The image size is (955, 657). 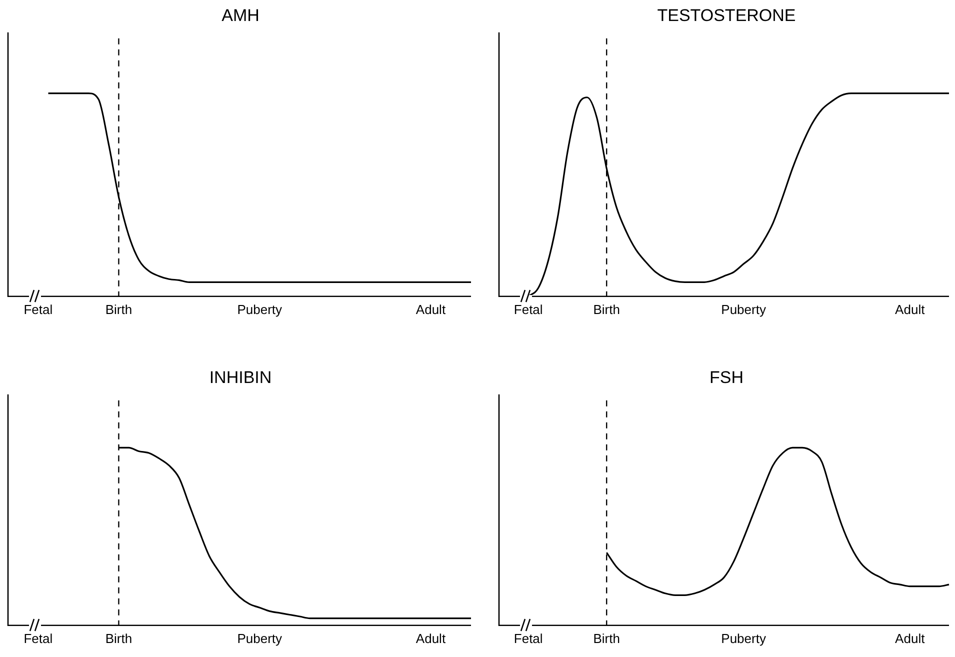 What do you see at coordinates (240, 377) in the screenshot?
I see `chart-title: INHIBIN` at bounding box center [240, 377].